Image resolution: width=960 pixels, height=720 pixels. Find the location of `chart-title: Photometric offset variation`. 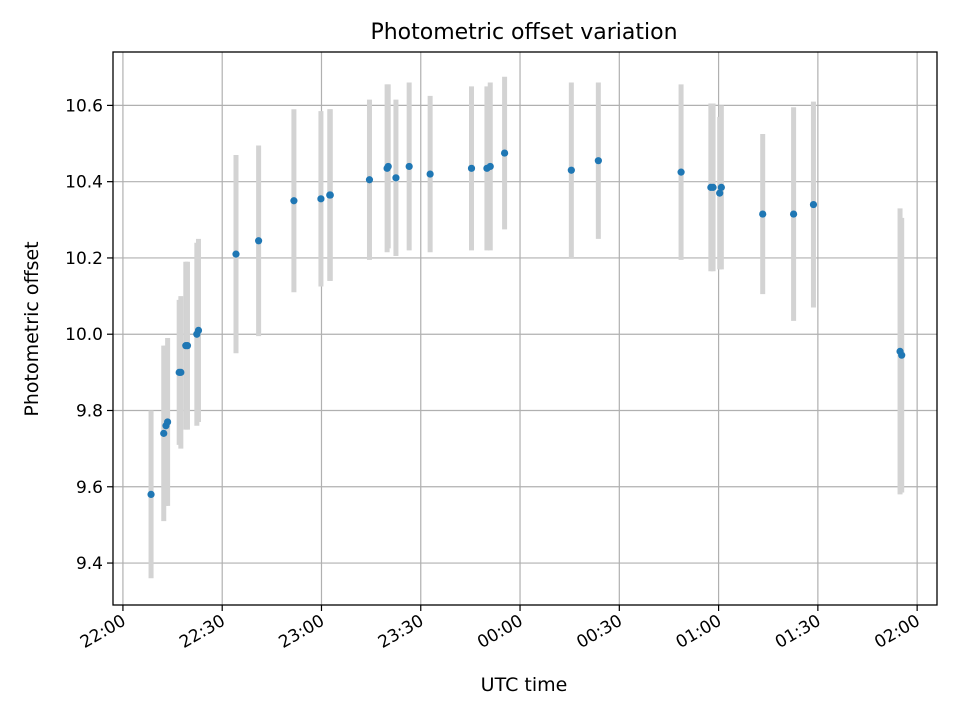

chart-title: Photometric offset variation is located at coordinates (523, 32).